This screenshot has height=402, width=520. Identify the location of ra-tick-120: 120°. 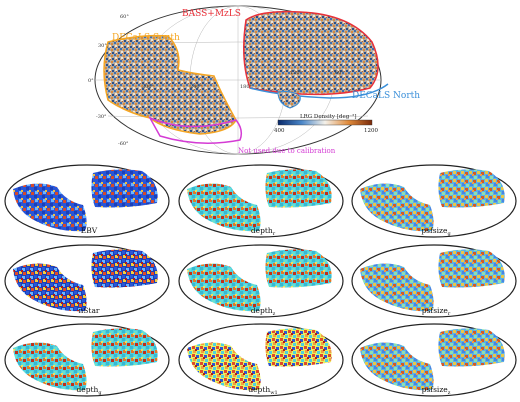
(296, 73).